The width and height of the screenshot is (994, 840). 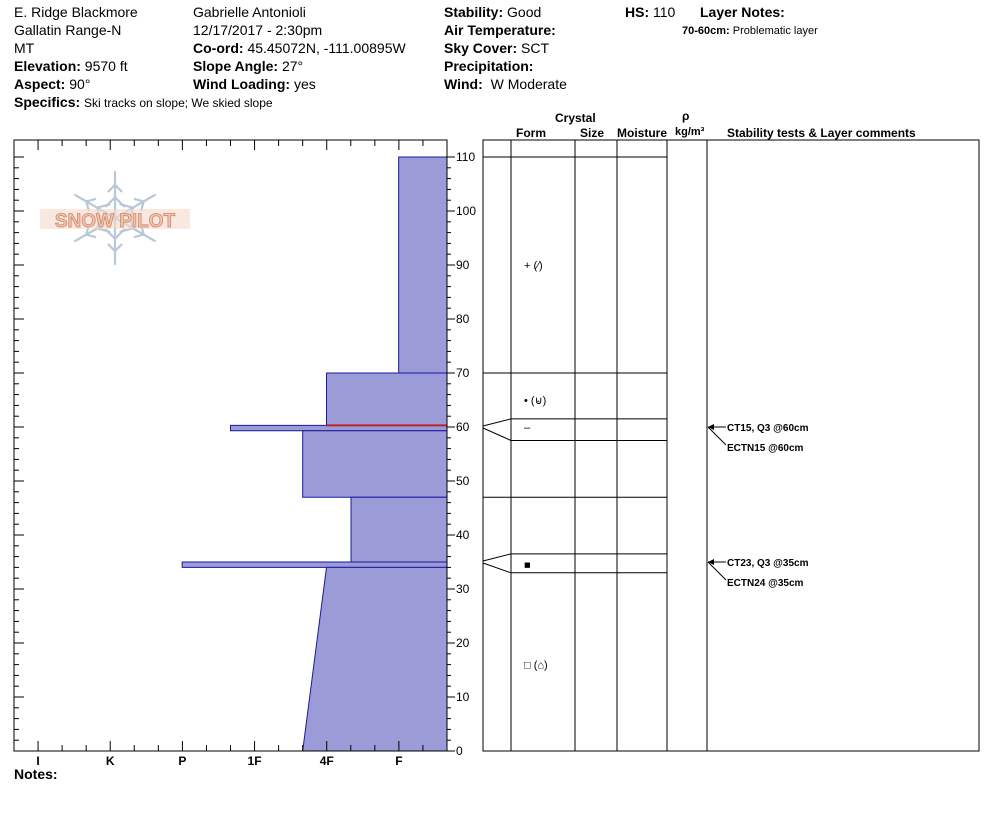 I want to click on snowflake-branch-1-0a, so click(x=103, y=206).